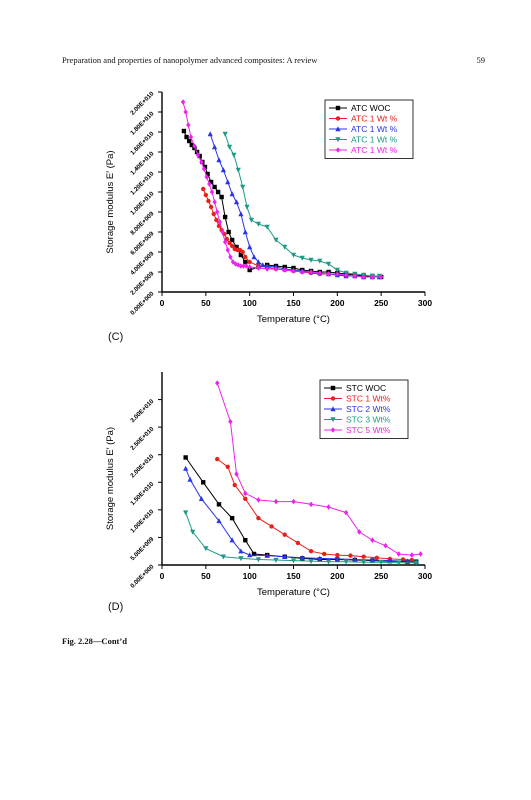 The height and width of the screenshot is (800, 531). Describe the element at coordinates (337, 303) in the screenshot. I see `chart-c-x-tick-label: 200` at that location.